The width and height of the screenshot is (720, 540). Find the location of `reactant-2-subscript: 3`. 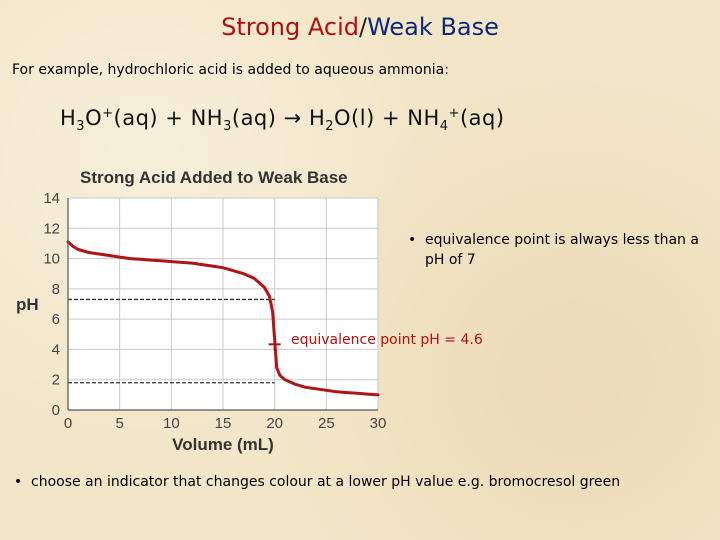

reactant-2-subscript: 3 is located at coordinates (227, 127).